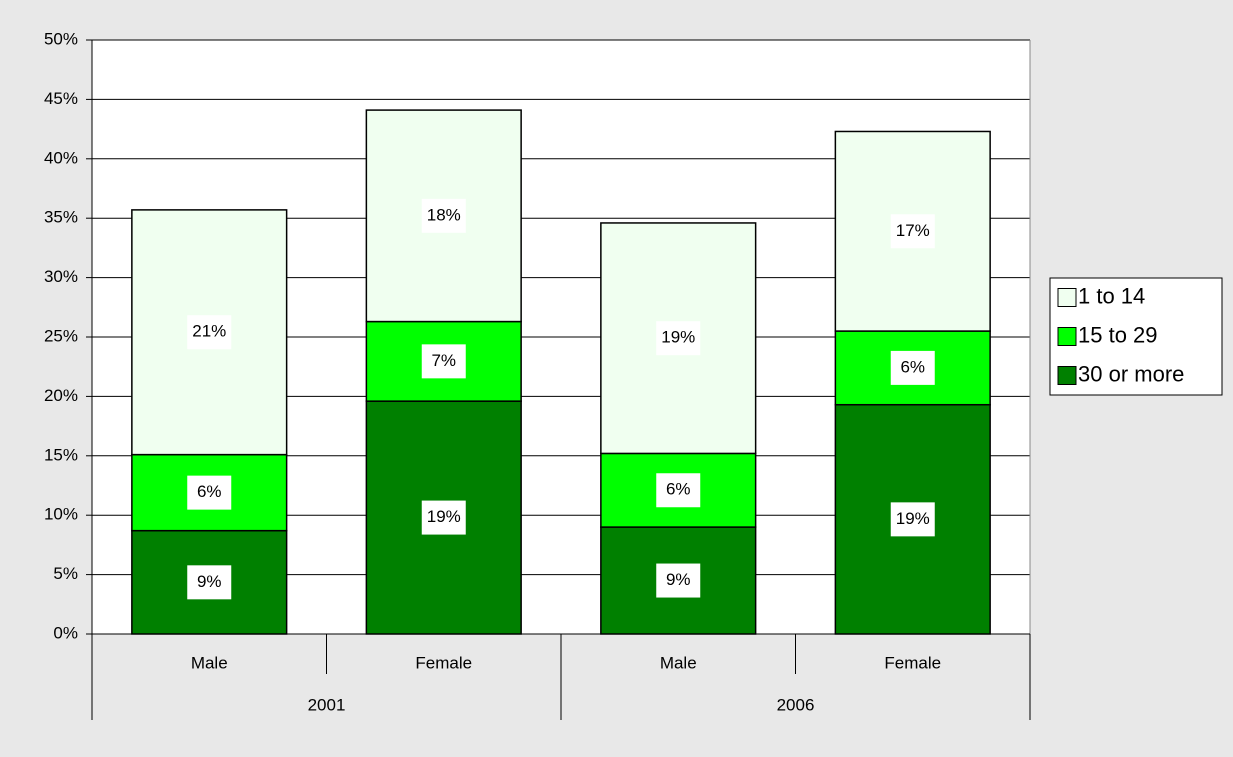 The height and width of the screenshot is (757, 1233). I want to click on y-tick-label: 5%, so click(65, 573).